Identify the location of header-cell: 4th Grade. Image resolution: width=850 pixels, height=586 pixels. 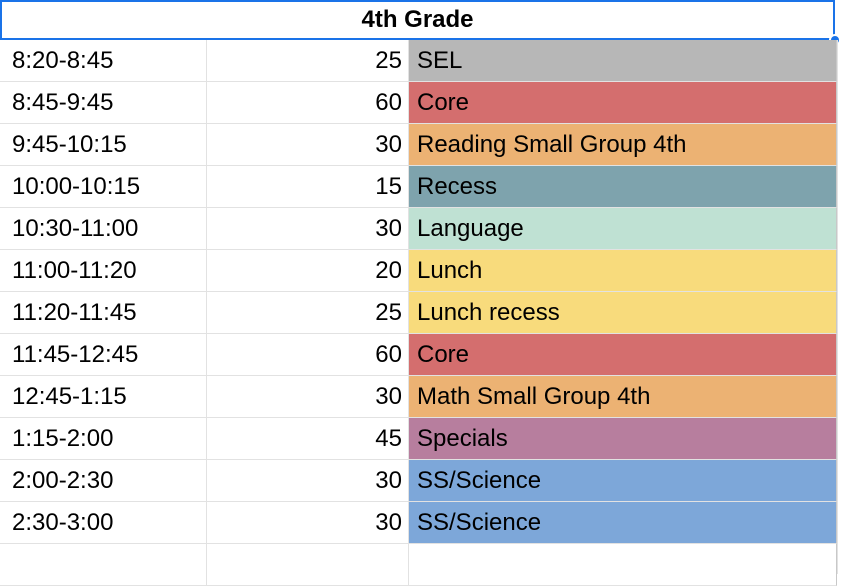
(417, 20).